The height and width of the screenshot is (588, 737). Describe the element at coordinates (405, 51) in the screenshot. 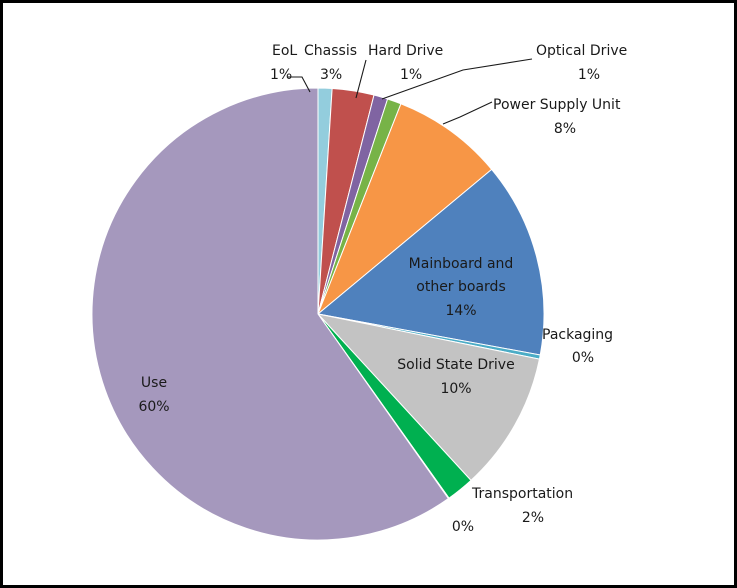

I see `label-hard-drive-name: Hard Drive` at that location.